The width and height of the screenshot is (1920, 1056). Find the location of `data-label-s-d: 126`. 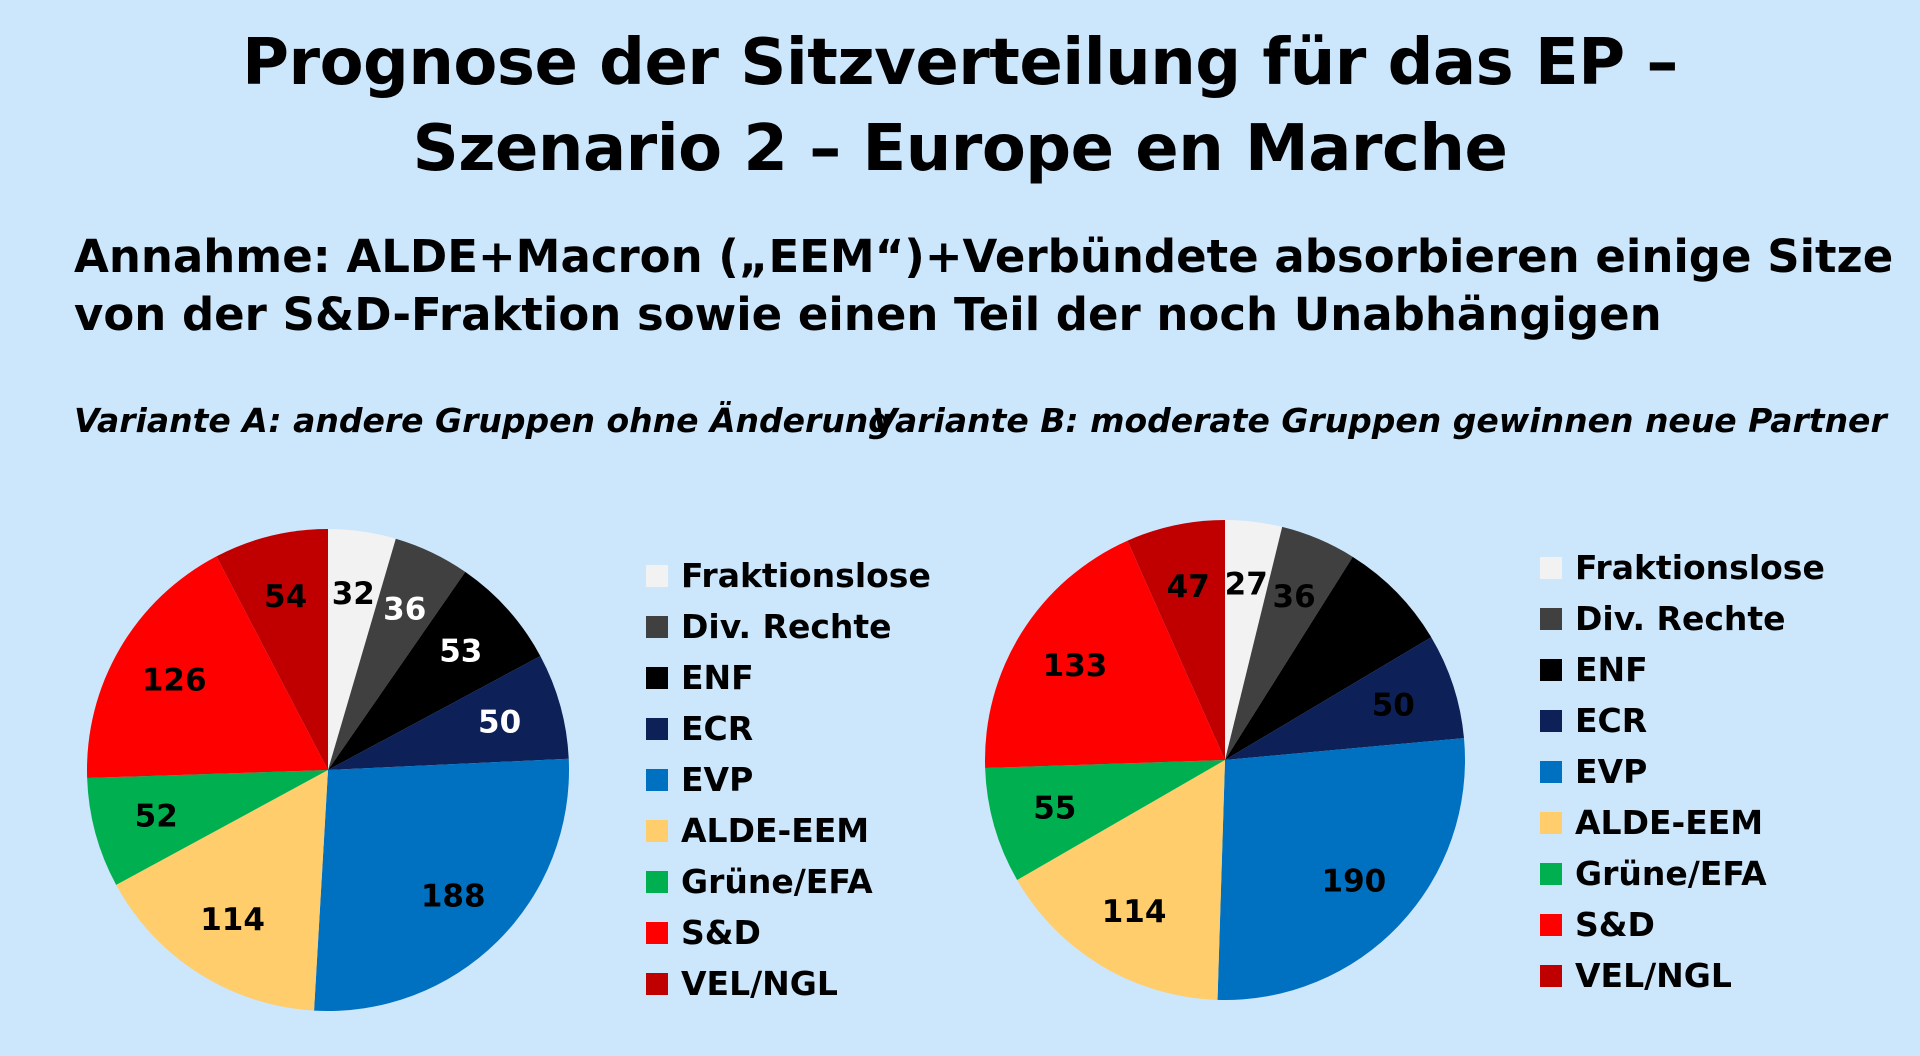

data-label-s-d: 126 is located at coordinates (174, 680).